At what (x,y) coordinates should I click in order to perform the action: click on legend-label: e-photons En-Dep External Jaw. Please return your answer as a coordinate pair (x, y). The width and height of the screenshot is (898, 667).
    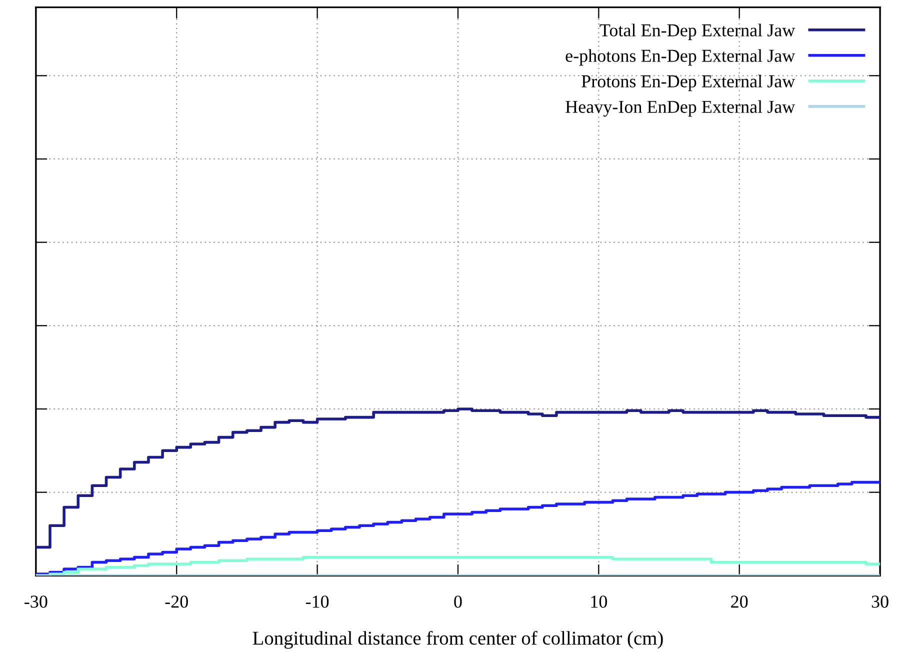
    Looking at the image, I should click on (681, 57).